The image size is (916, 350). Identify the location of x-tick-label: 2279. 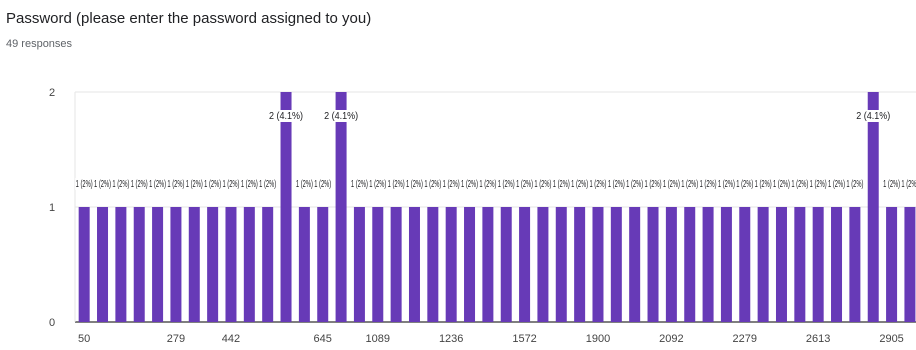
(745, 339).